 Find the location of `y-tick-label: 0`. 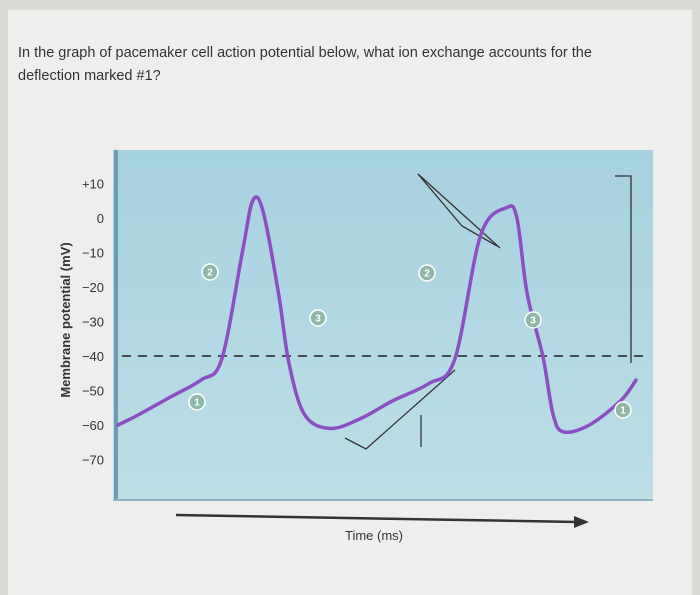

y-tick-label: 0 is located at coordinates (100, 218).